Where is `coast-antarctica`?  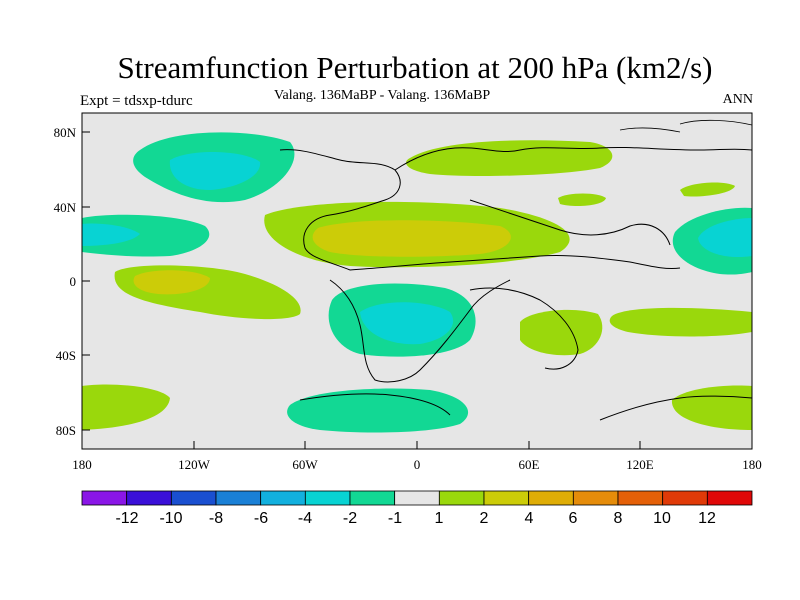
coast-antarctica is located at coordinates (525, 407).